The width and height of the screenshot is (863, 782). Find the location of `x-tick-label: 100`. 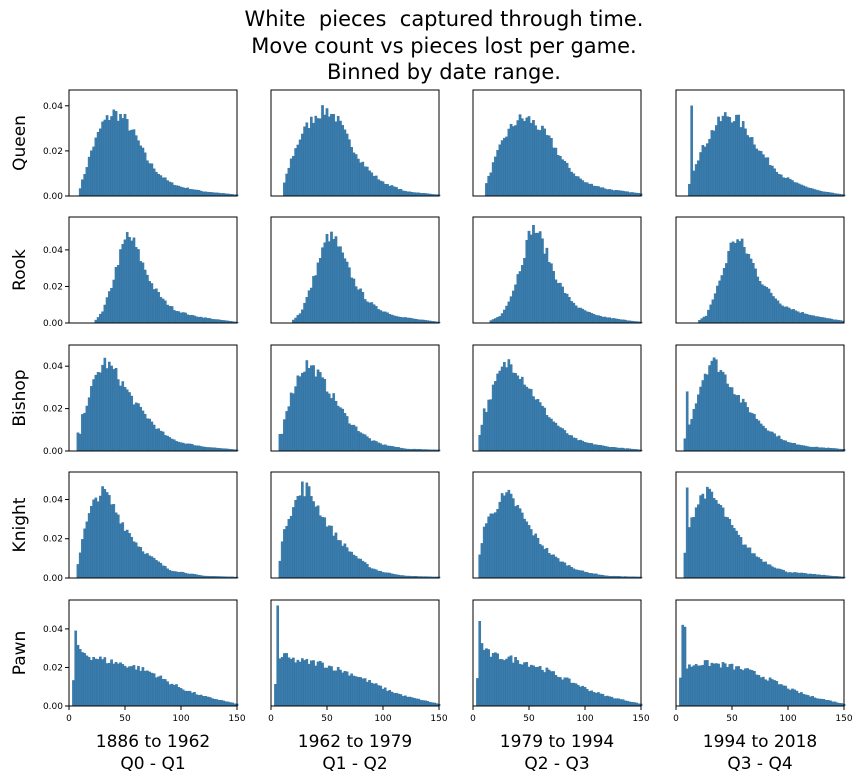

x-tick-label: 100 is located at coordinates (180, 719).